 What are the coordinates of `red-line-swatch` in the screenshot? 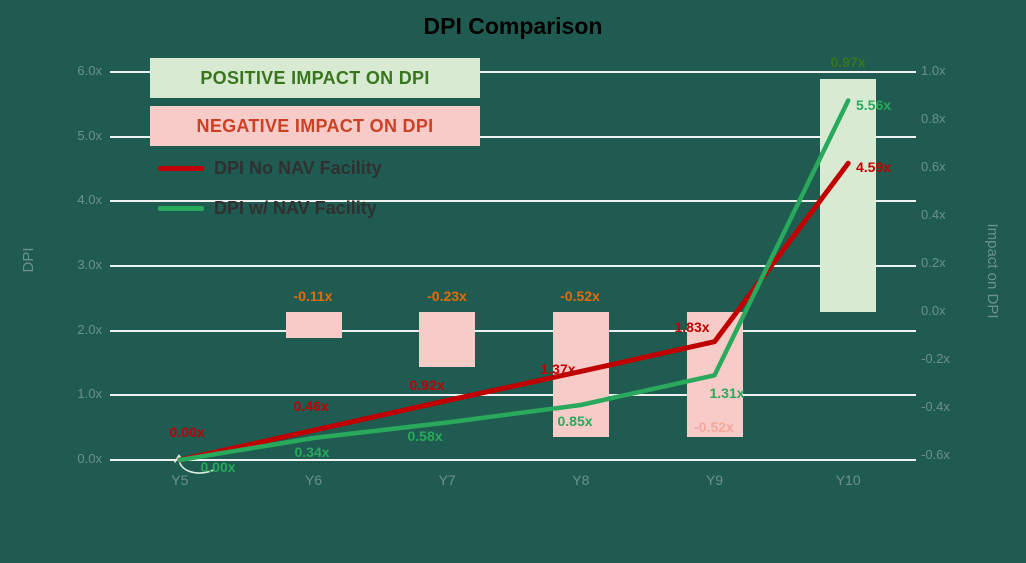 It's located at (181, 168).